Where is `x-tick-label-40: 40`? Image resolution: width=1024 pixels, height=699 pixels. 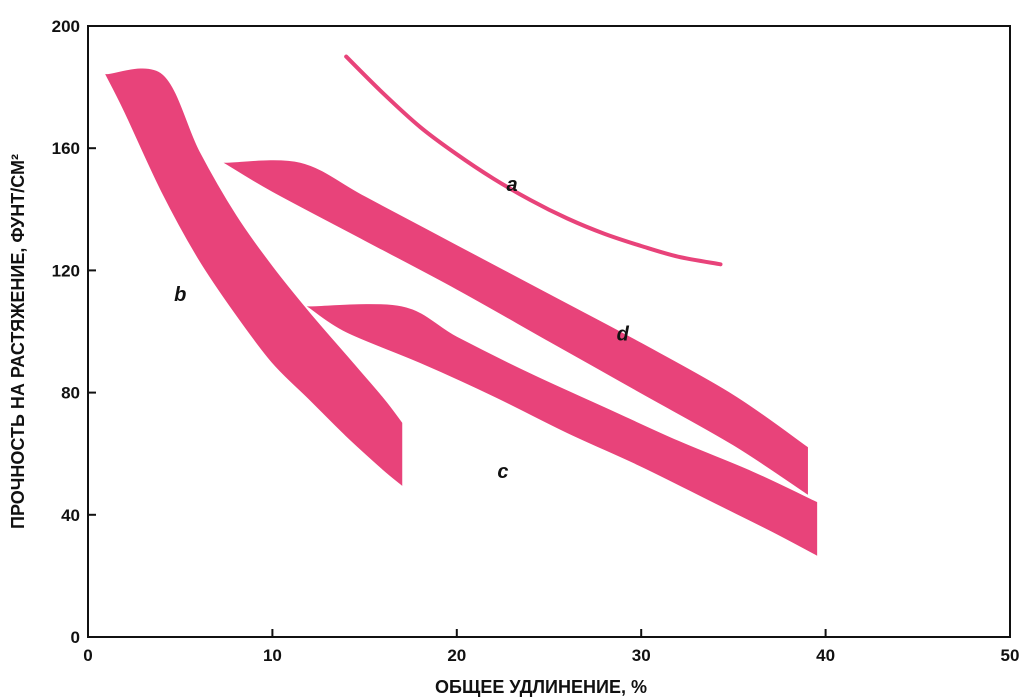 x-tick-label-40: 40 is located at coordinates (825, 655).